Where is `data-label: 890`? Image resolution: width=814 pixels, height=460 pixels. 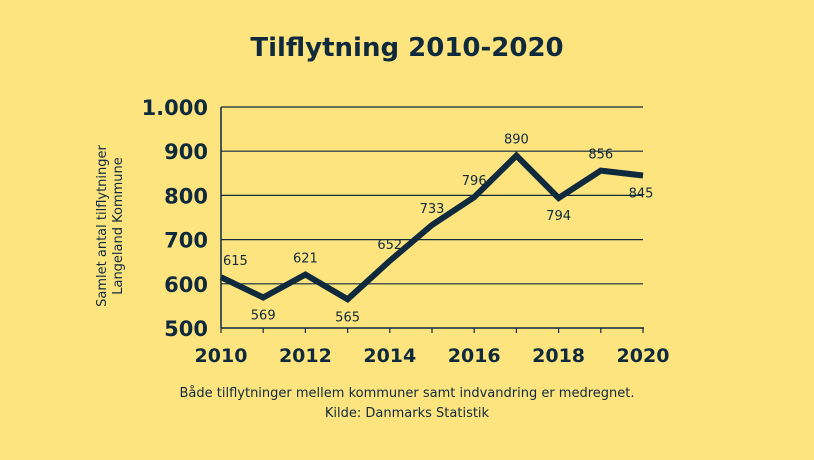
data-label: 890 is located at coordinates (516, 140).